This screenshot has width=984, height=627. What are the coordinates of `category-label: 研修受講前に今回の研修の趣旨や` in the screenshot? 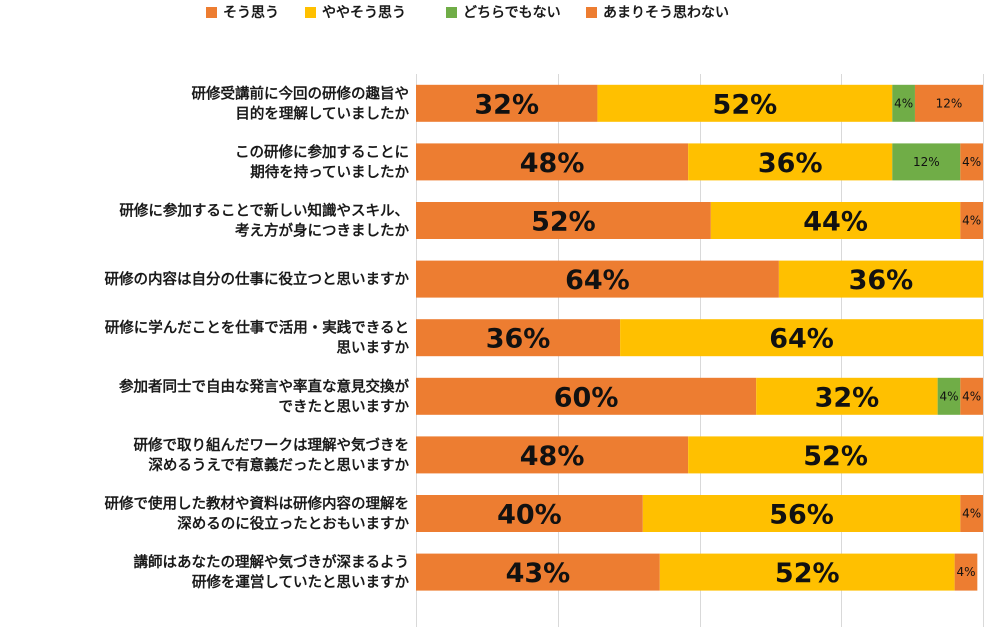 It's located at (301, 93).